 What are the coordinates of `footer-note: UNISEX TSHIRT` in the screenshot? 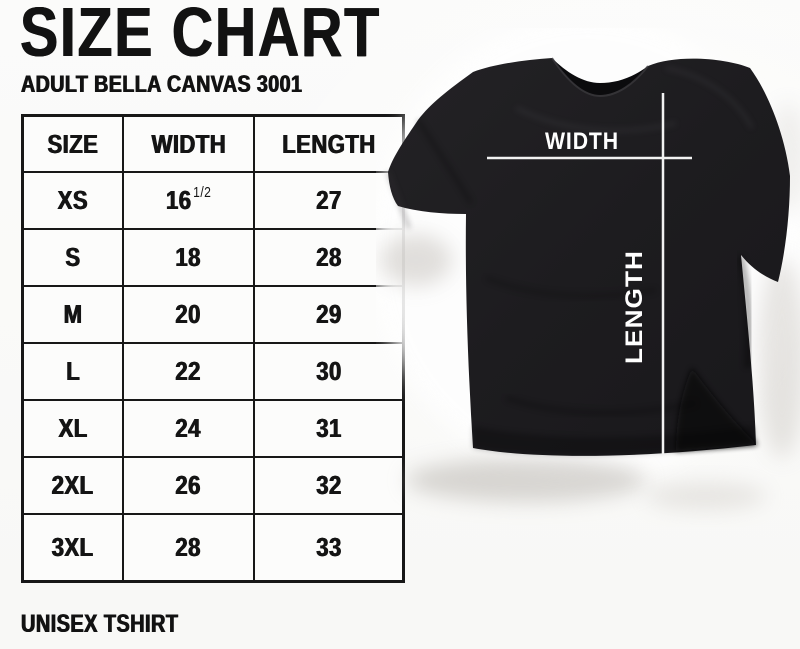 It's located at (100, 624).